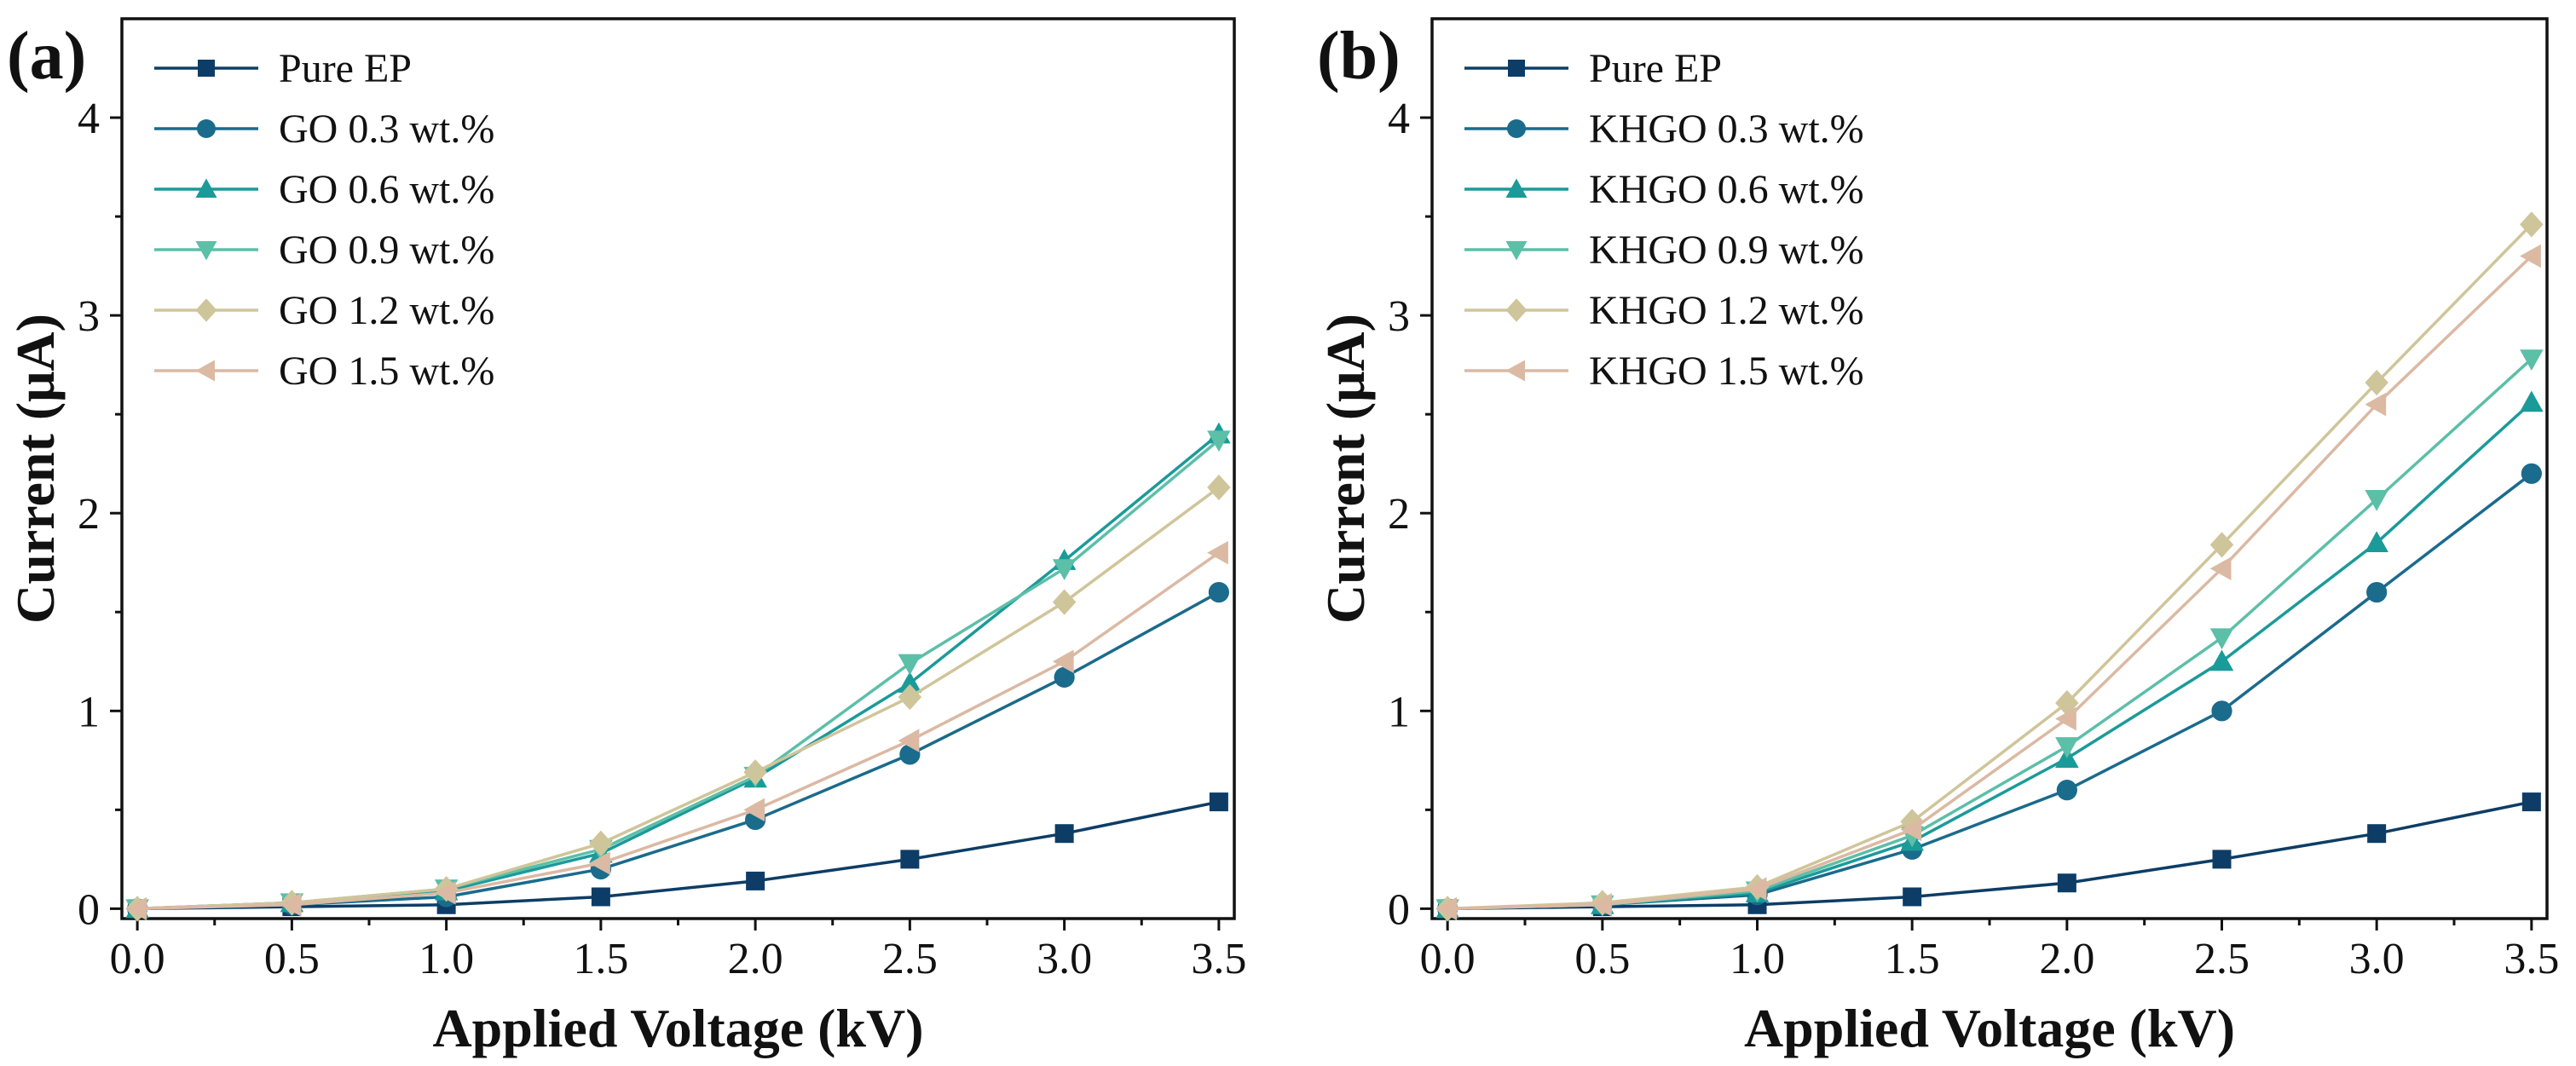 This screenshot has width=2576, height=1066. What do you see at coordinates (1399, 909) in the screenshot?
I see `y-tick-label: 0` at bounding box center [1399, 909].